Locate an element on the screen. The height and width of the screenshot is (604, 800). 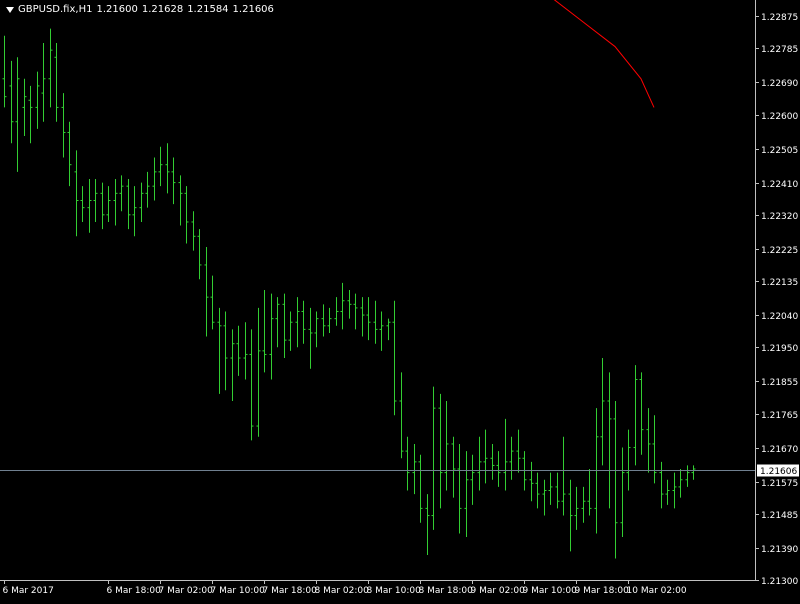
y-tick-label: 1.22505 is located at coordinates (779, 151).